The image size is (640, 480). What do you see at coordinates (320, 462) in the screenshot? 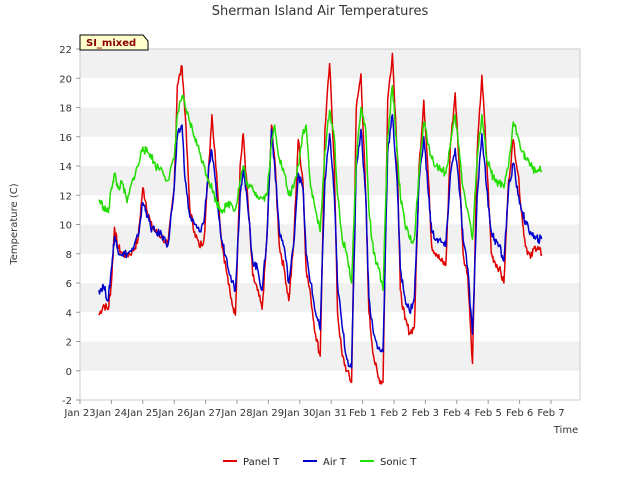
I see `legend: Panel T Air T Sonic T` at bounding box center [320, 462].